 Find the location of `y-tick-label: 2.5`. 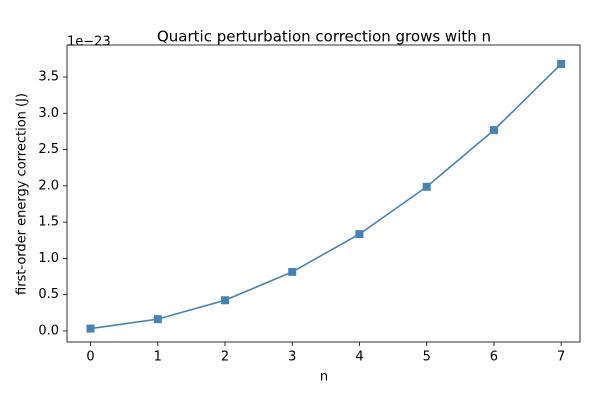

y-tick-label: 2.5 is located at coordinates (48, 149).